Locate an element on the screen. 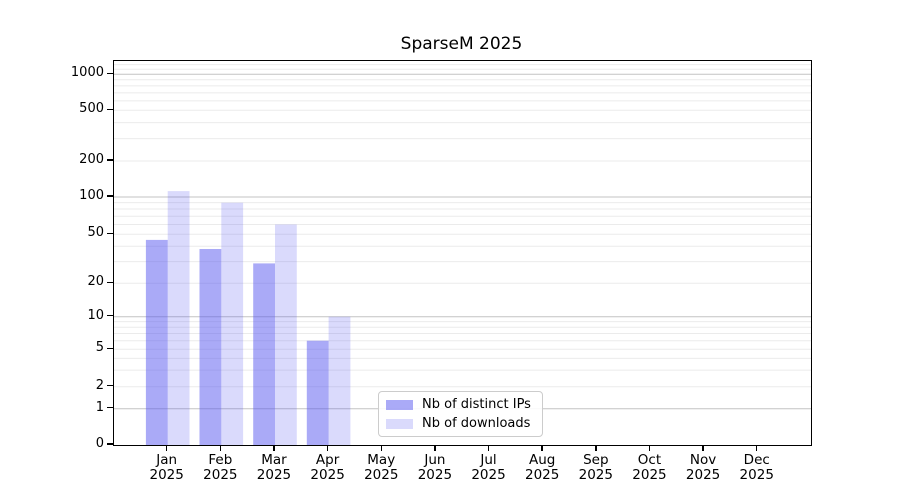 The image size is (900, 500). x-tick-label-mar: Mar 2025 is located at coordinates (274, 467).